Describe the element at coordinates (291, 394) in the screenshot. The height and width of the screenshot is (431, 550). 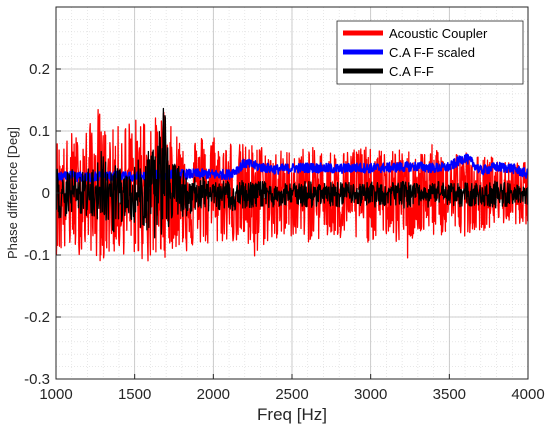
I see `x-tick-label: 2500` at that location.